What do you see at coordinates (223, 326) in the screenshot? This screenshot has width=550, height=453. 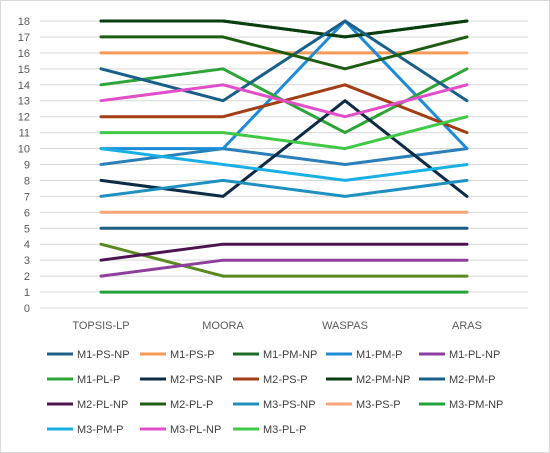 I see `x-tick-label: MOORA` at bounding box center [223, 326].